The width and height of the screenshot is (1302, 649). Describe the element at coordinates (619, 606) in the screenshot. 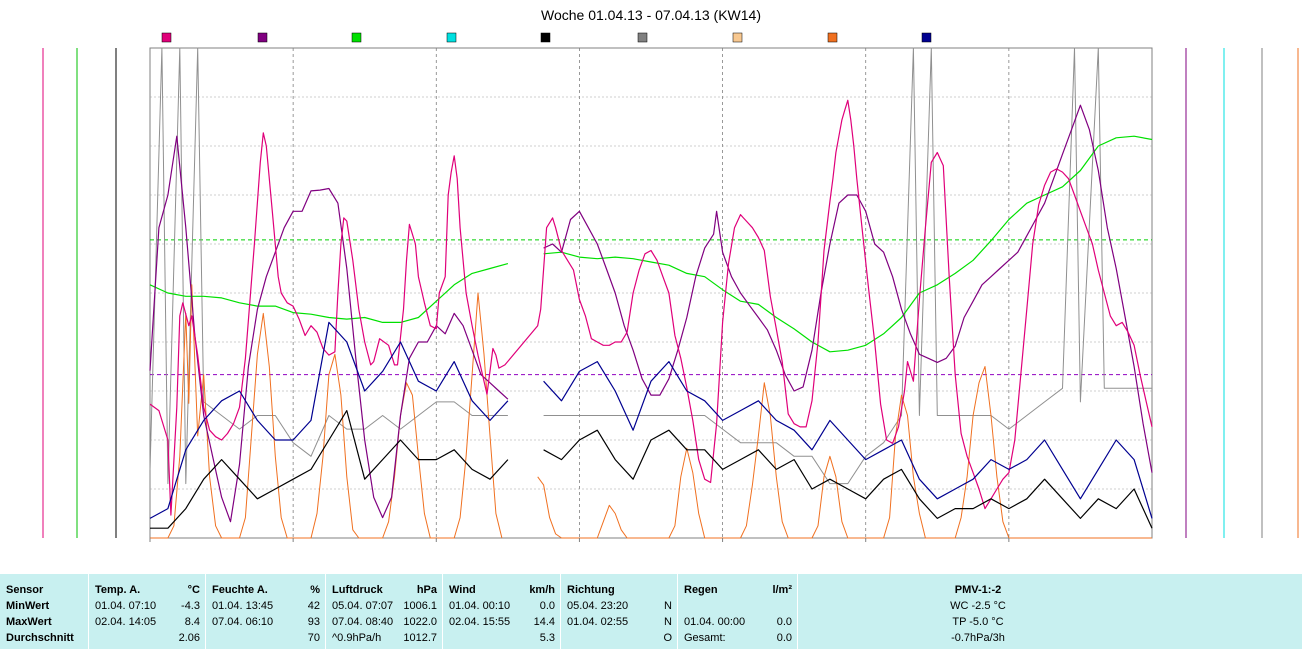

I see `summary-row: 05.04. 23:20 N` at that location.